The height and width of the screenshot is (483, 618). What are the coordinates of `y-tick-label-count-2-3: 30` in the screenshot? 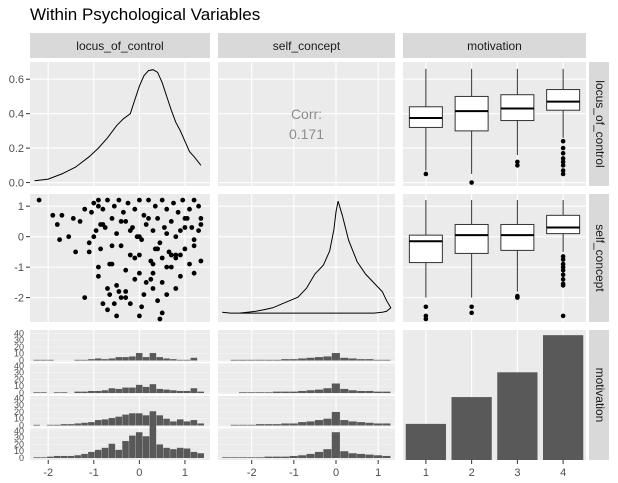 It's located at (19, 373).